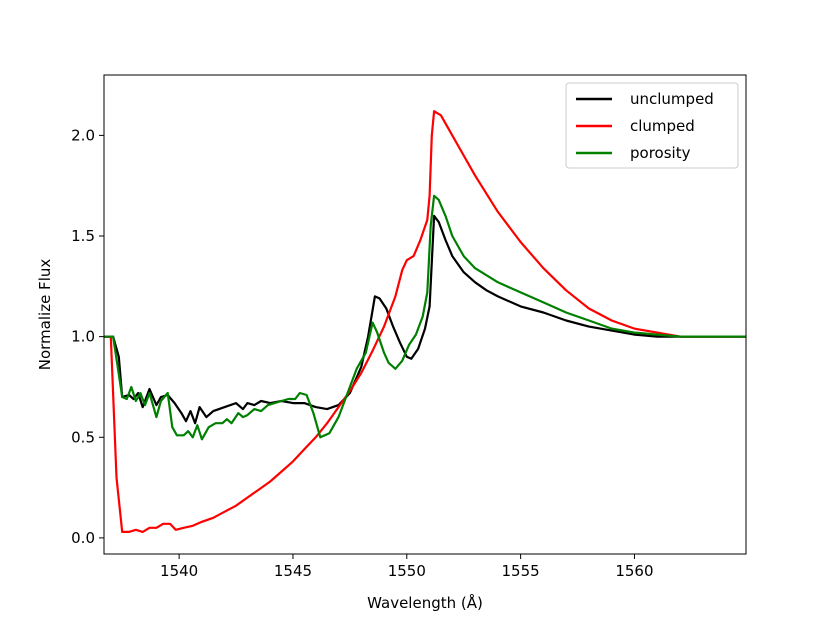 This screenshot has height=623, width=830. I want to click on x-axis: 1540 1545 1550 1555 1560, so click(407, 567).